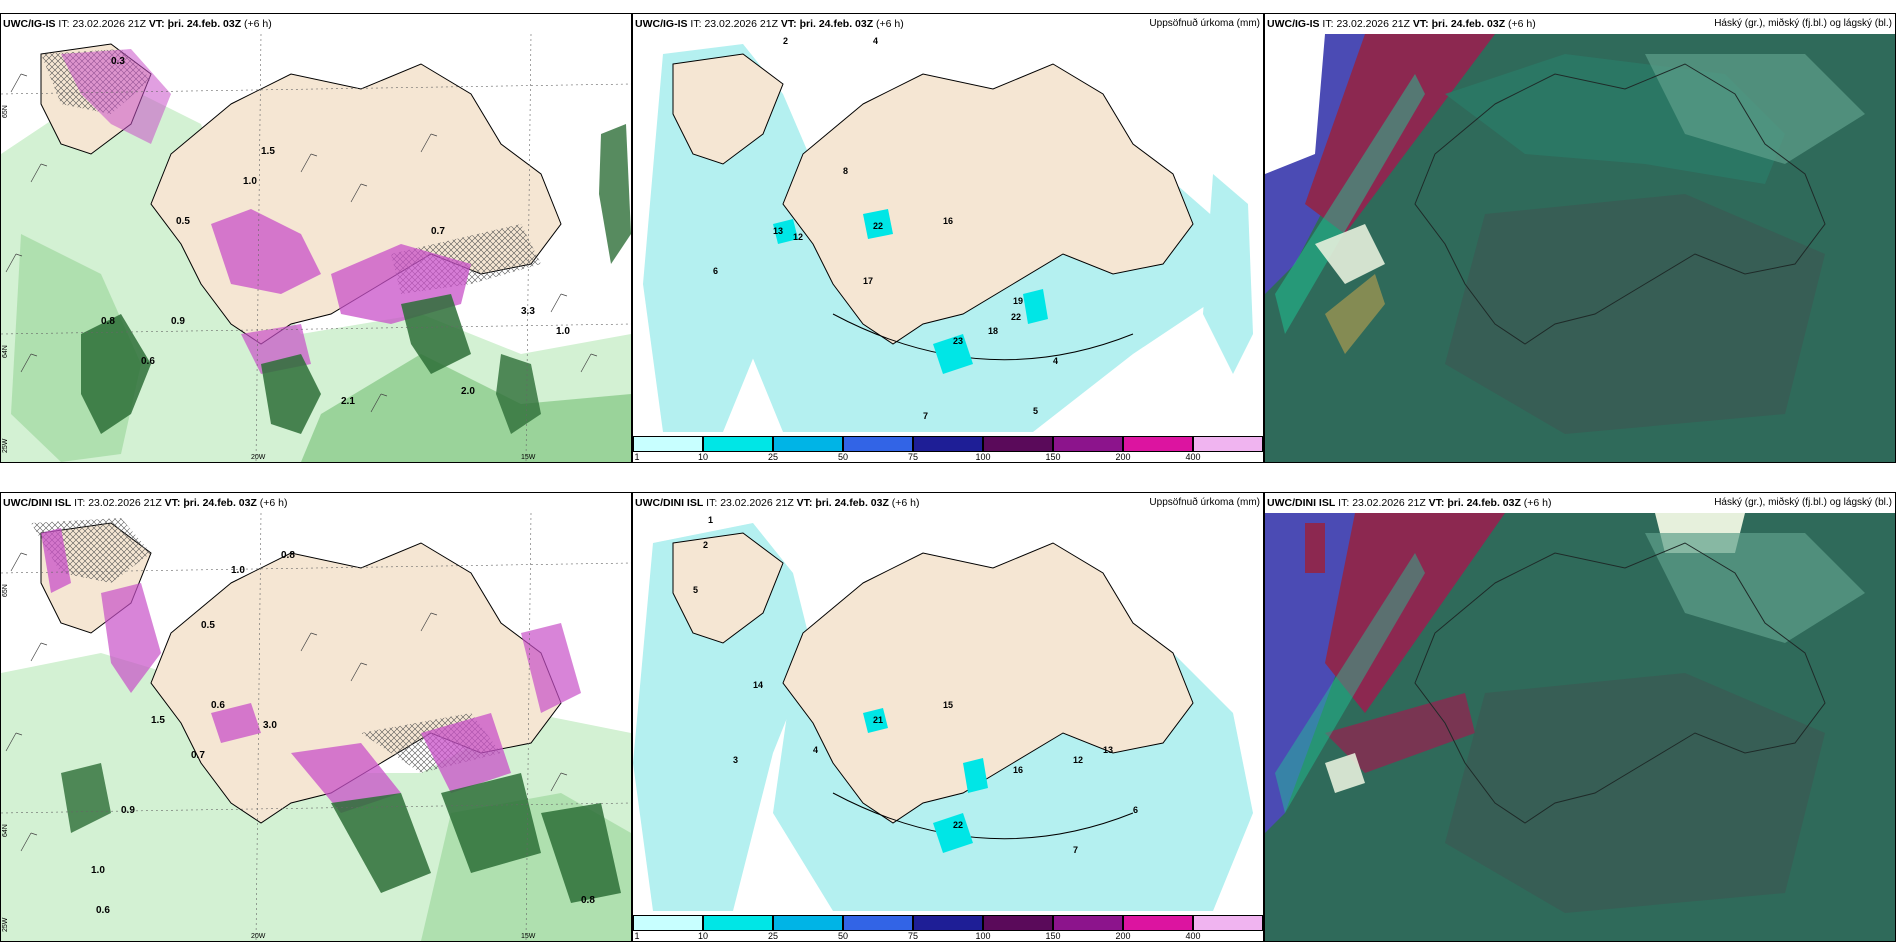 The image size is (1900, 950). What do you see at coordinates (948, 233) in the screenshot?
I see `precip-map: 2 4 6 8 13 12 22 16 17 19 22 23 18 4 5 7` at bounding box center [948, 233].